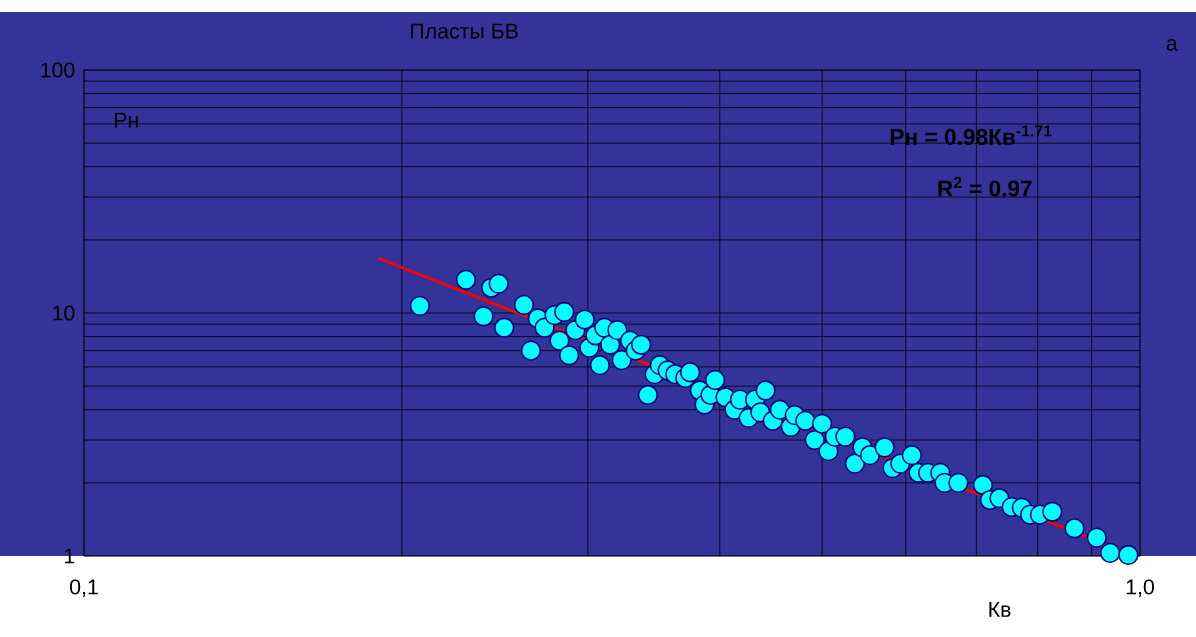 This screenshot has height=637, width=1196. Describe the element at coordinates (1140, 588) in the screenshot. I see `x-tick-label: 1,0` at that location.